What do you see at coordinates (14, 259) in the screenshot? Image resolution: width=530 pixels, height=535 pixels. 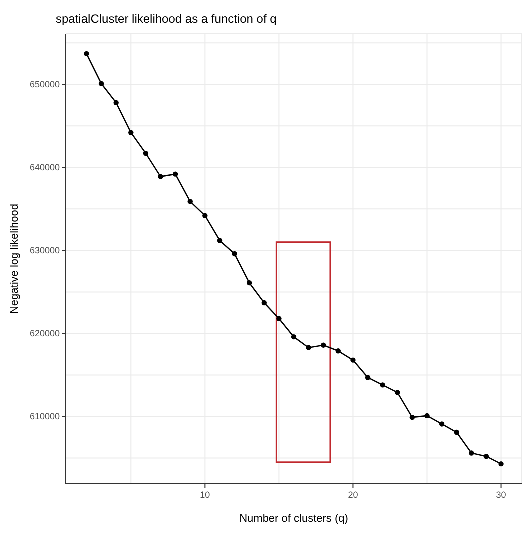 I see `y-axis-title: Negative log likelihood` at bounding box center [14, 259].